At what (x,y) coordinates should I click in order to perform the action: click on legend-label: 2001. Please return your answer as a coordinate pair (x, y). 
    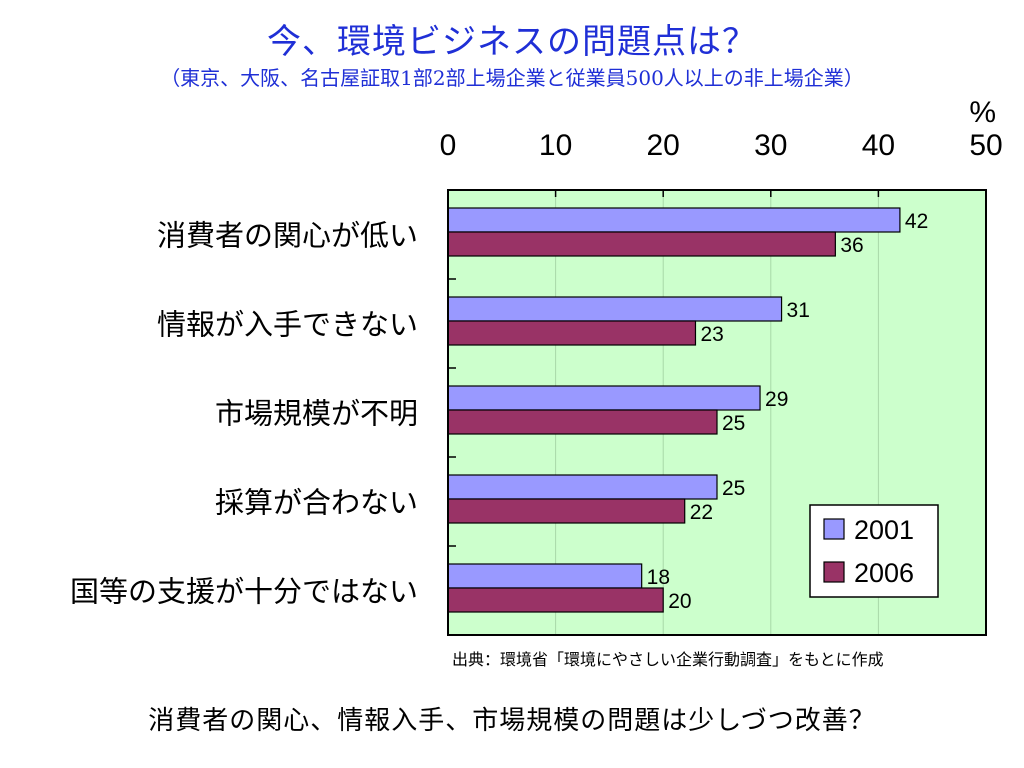
    Looking at the image, I should click on (884, 530).